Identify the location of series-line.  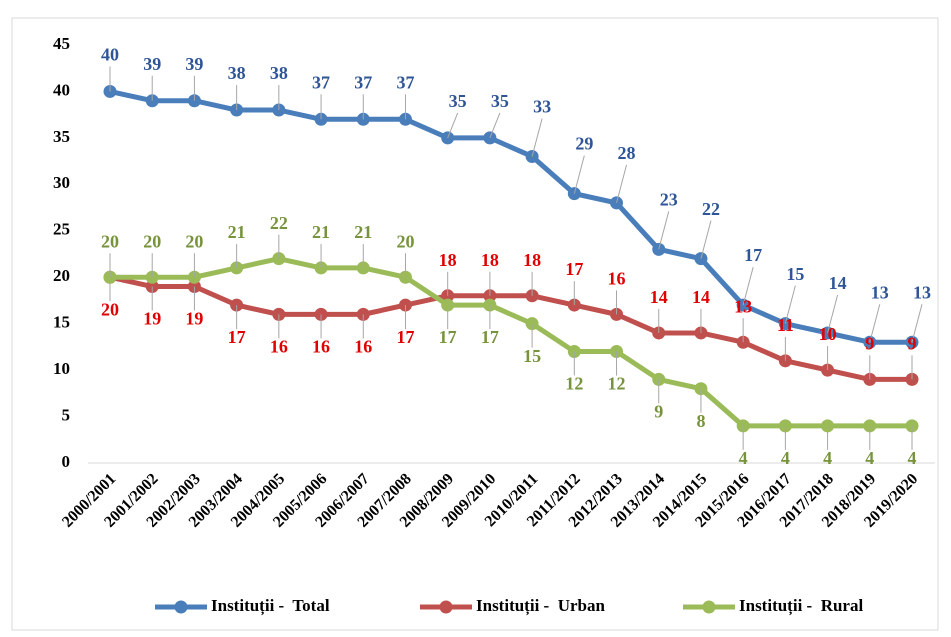
(510, 328).